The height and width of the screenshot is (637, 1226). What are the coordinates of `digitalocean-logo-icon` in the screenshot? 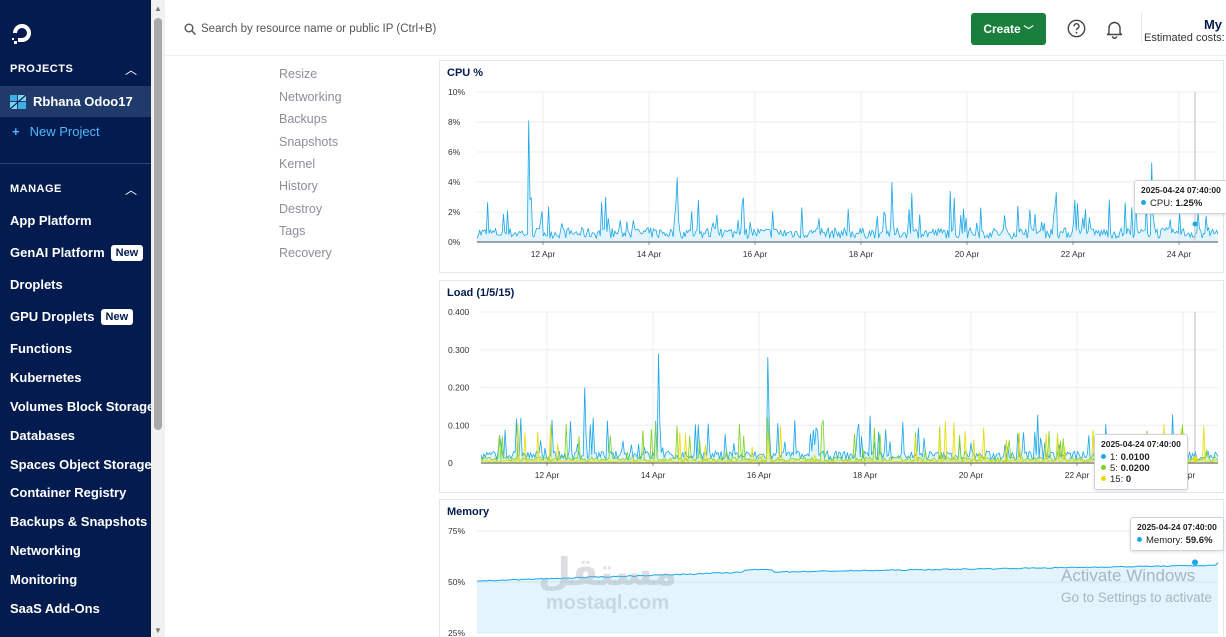 It's located at (22, 33).